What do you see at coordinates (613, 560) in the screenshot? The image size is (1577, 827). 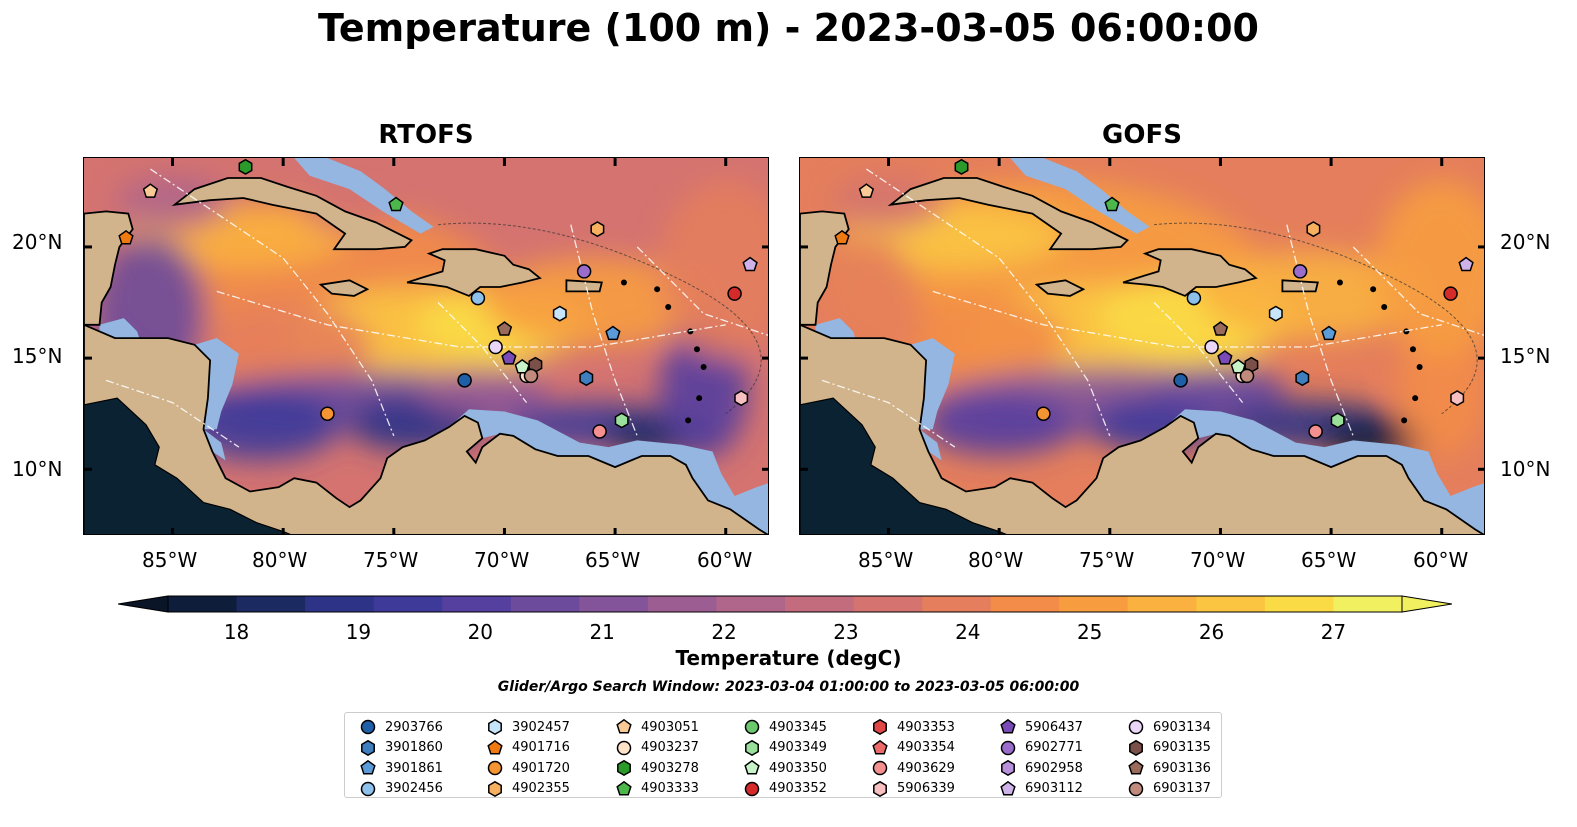 I see `lon-tick-rtofs-65w: 65°W` at bounding box center [613, 560].